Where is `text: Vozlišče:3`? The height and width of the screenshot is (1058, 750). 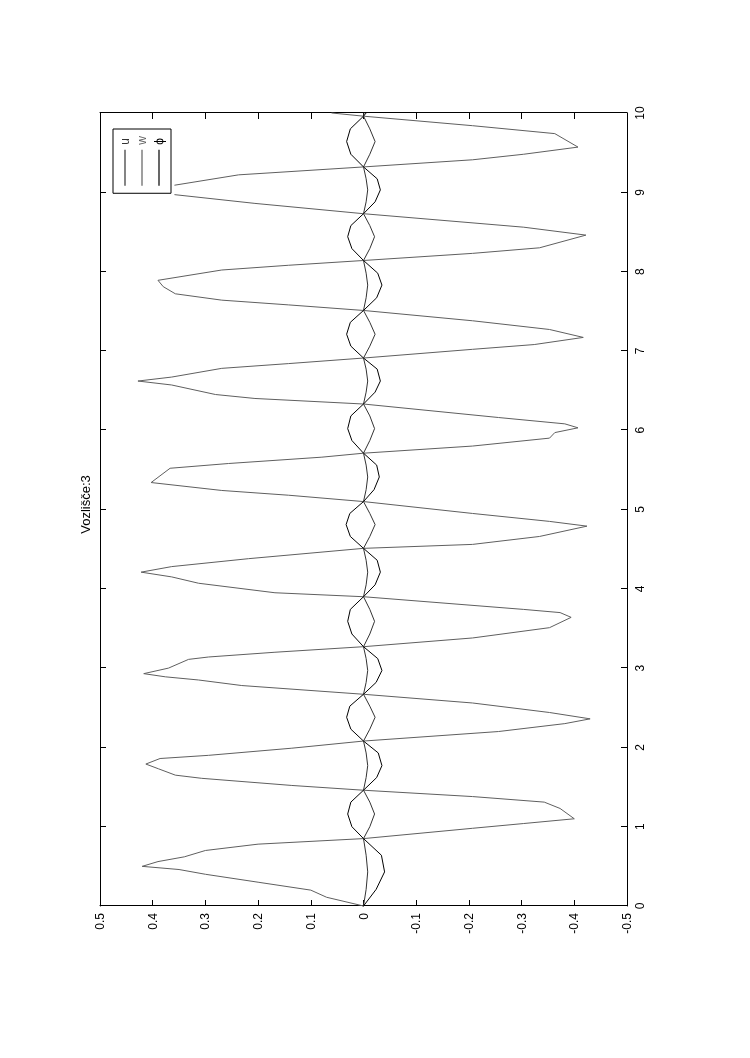 text: Vozlišče:3 is located at coordinates (85, 504).